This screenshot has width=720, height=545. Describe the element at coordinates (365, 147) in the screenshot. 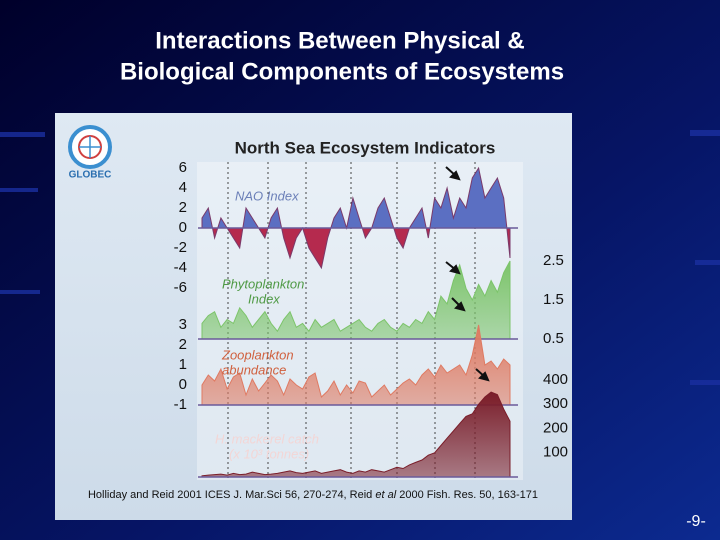

I see `chart-title: North Sea Ecosystem Indicators` at that location.